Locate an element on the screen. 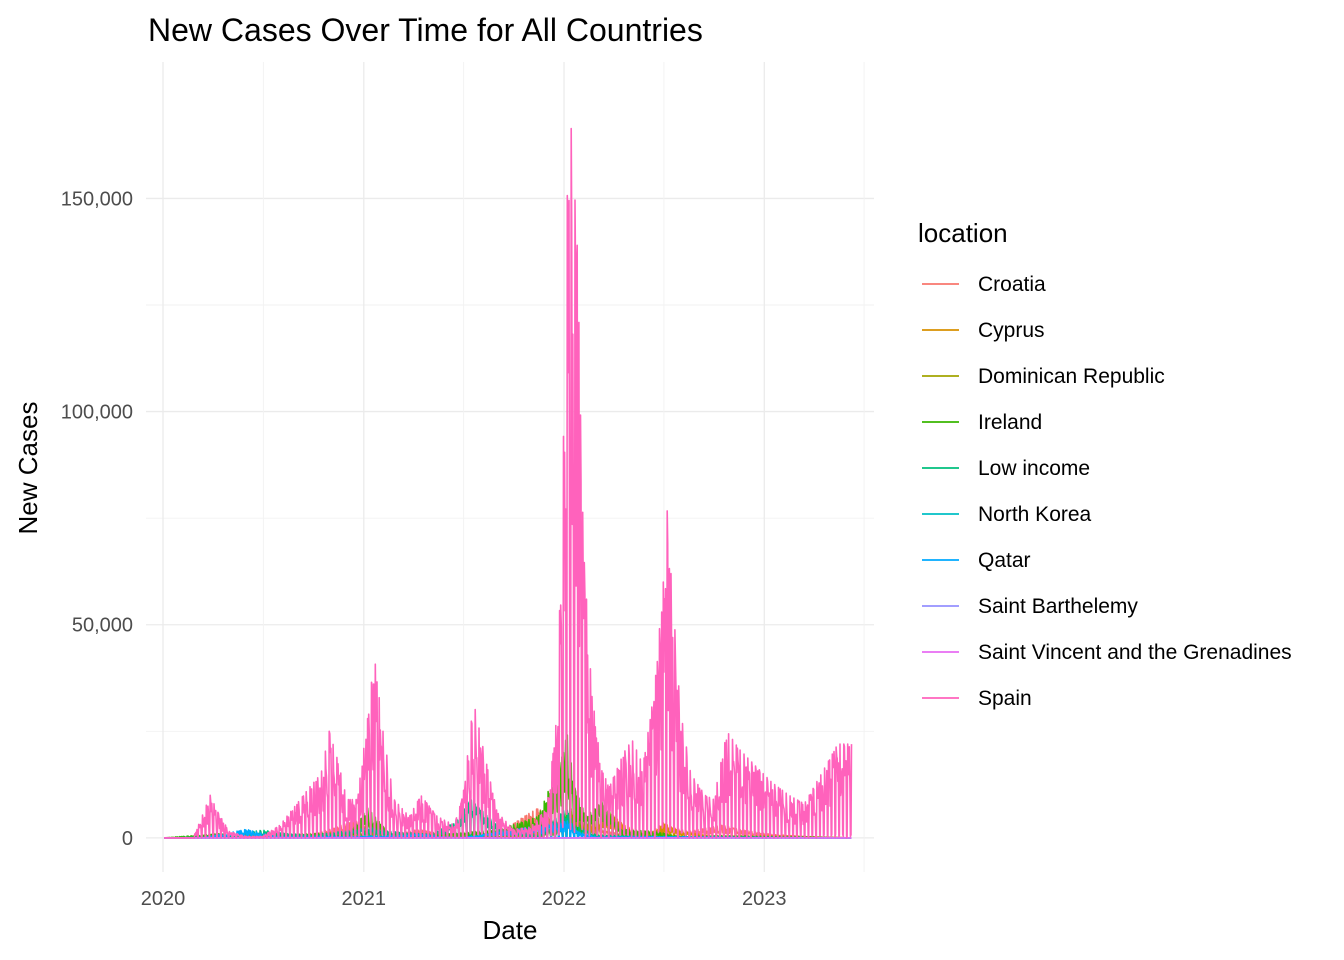  x-tick-label: 2020 is located at coordinates (163, 899).